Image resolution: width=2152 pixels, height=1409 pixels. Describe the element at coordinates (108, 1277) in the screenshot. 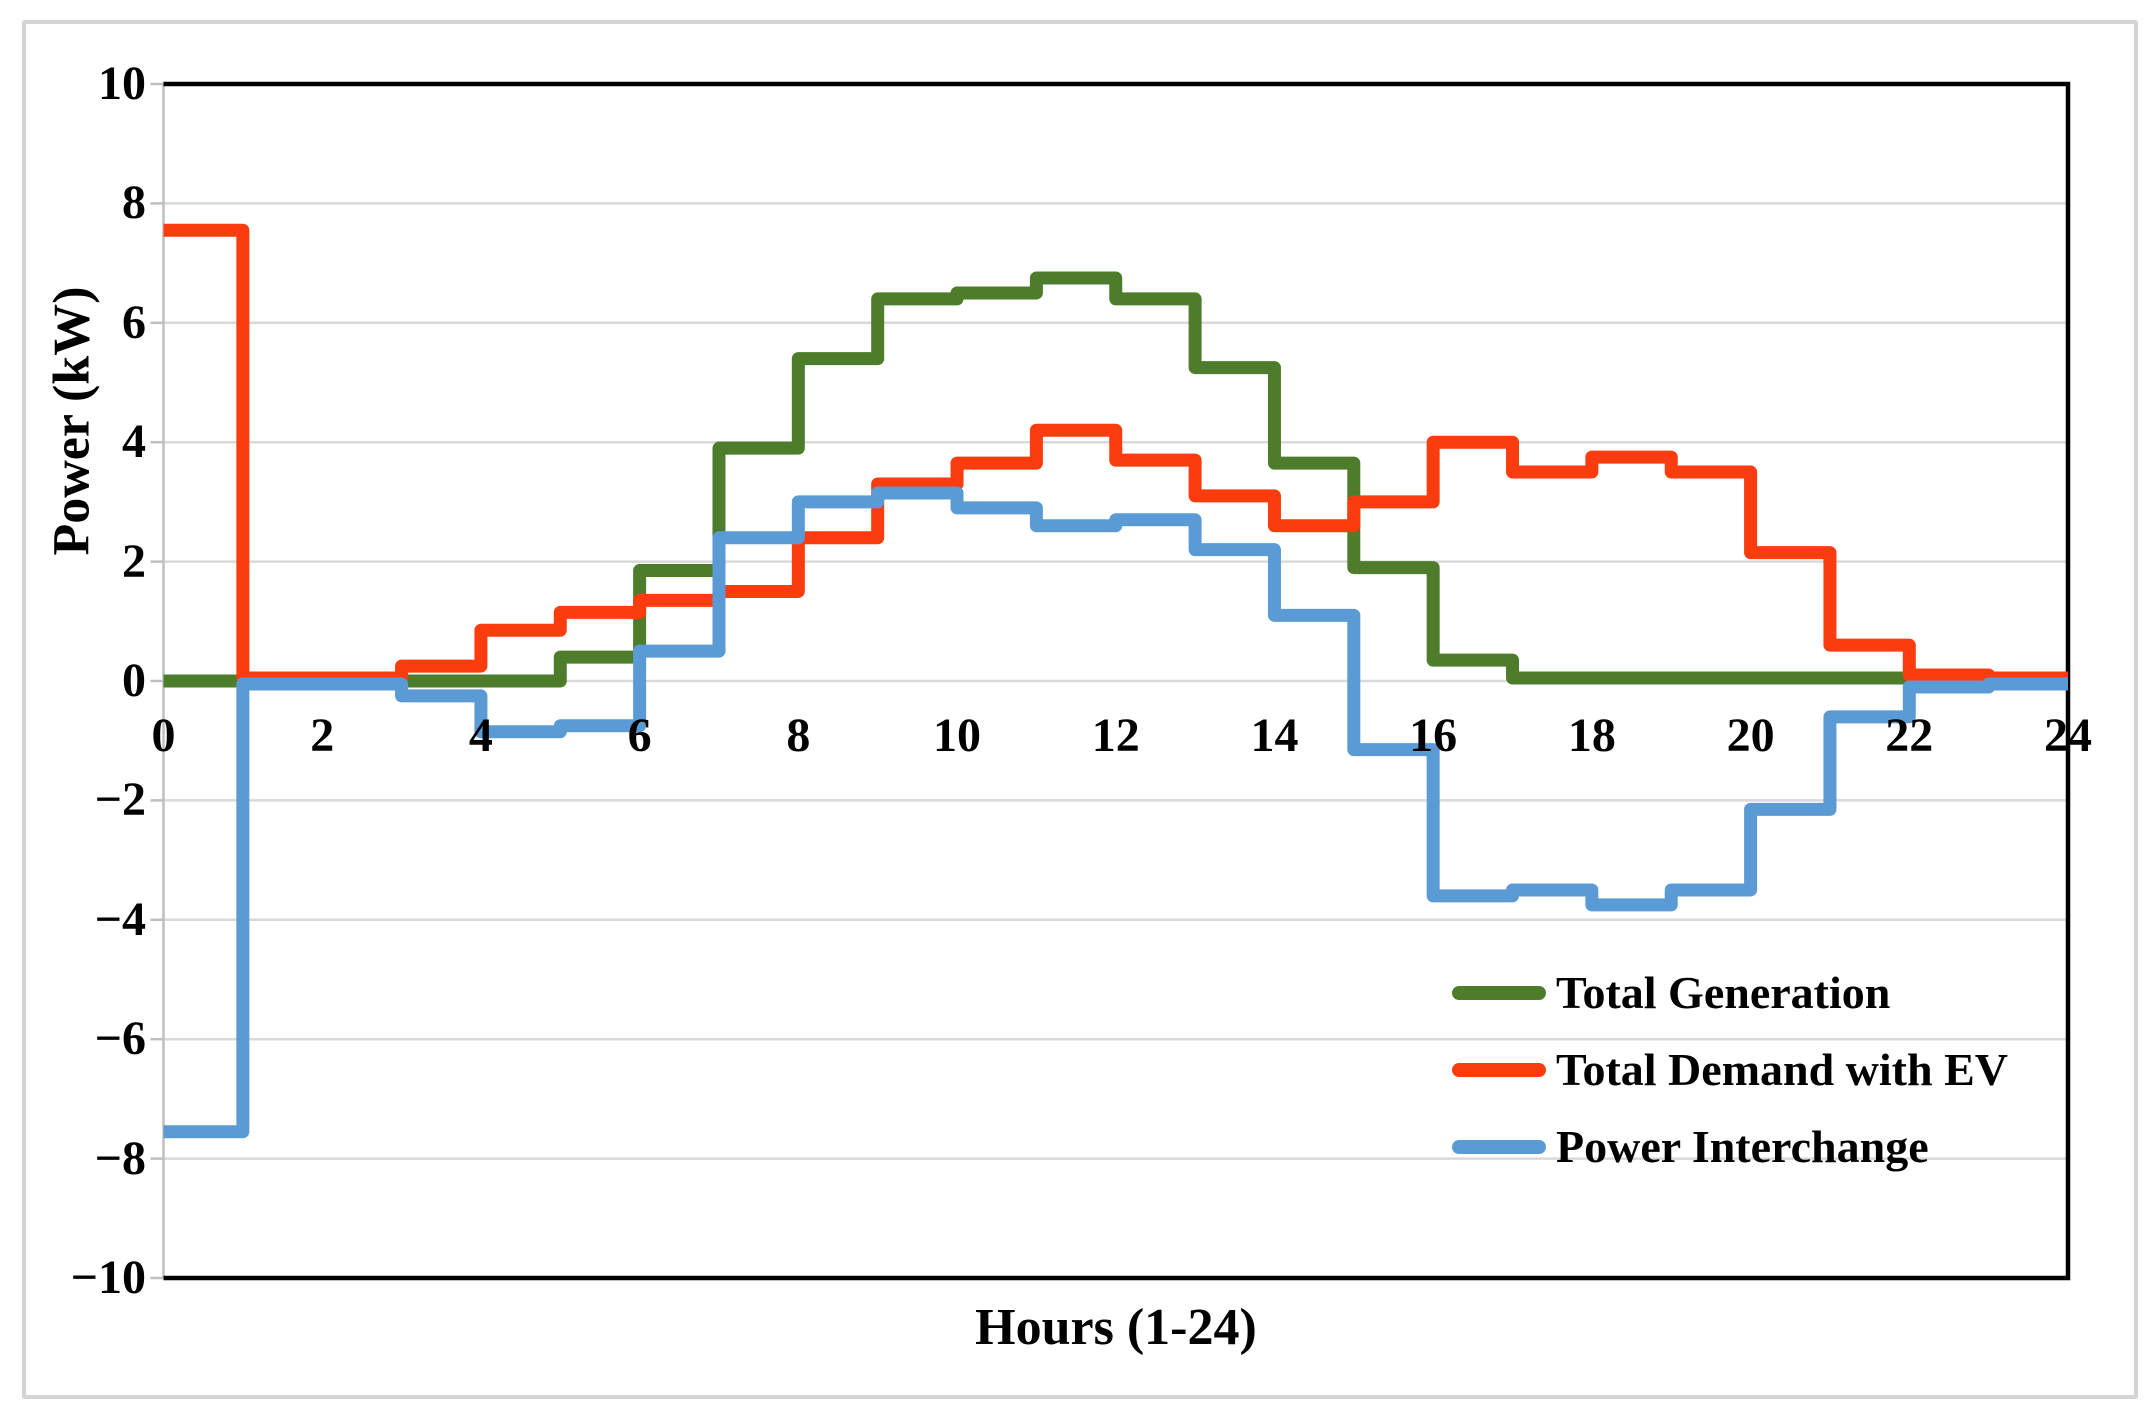

I see `y-tick-label: −10` at that location.